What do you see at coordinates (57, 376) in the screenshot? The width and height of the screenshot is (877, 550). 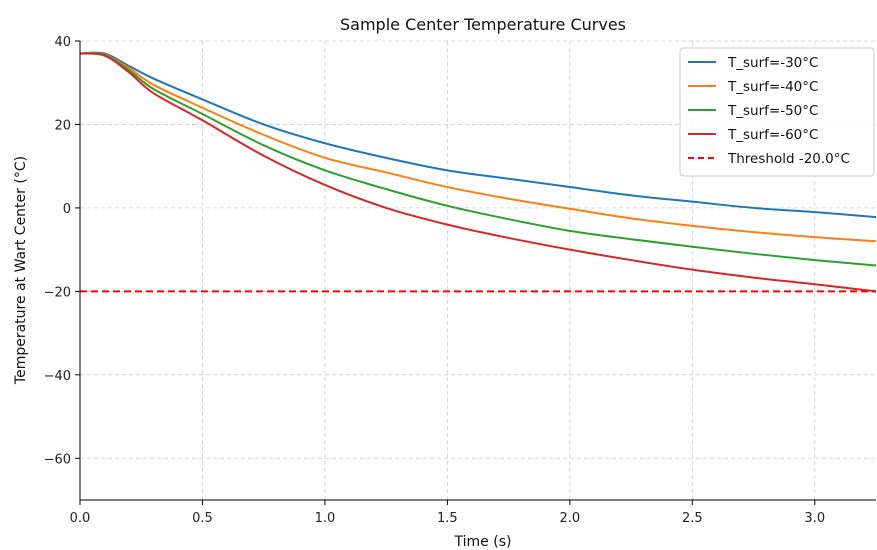 I see `y-tick-label-1: −40` at bounding box center [57, 376].